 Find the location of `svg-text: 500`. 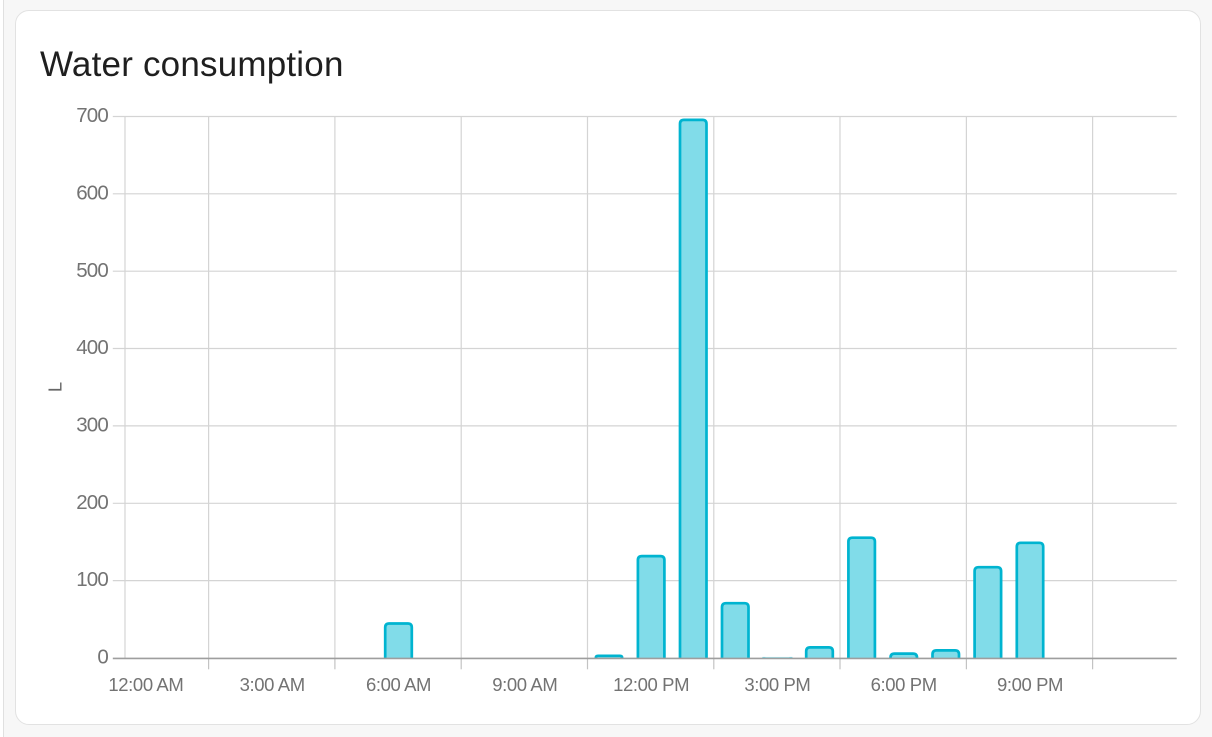

svg-text: 500 is located at coordinates (92, 270).